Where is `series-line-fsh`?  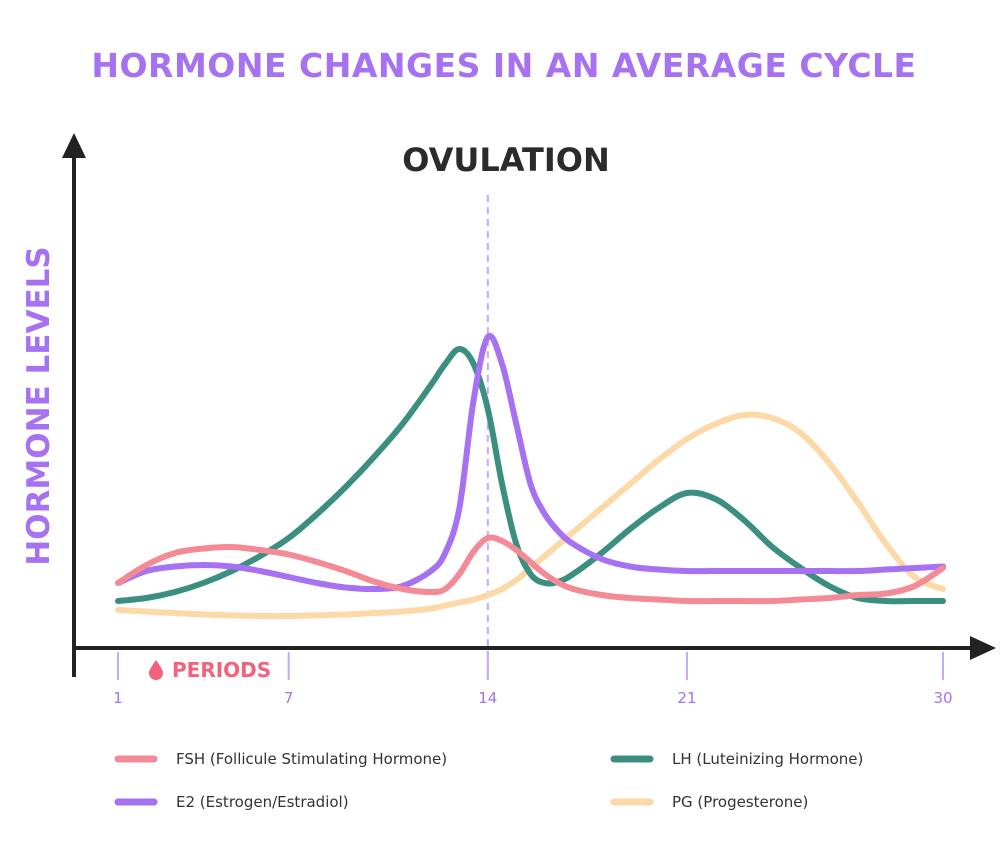
series-line-fsh is located at coordinates (530, 569).